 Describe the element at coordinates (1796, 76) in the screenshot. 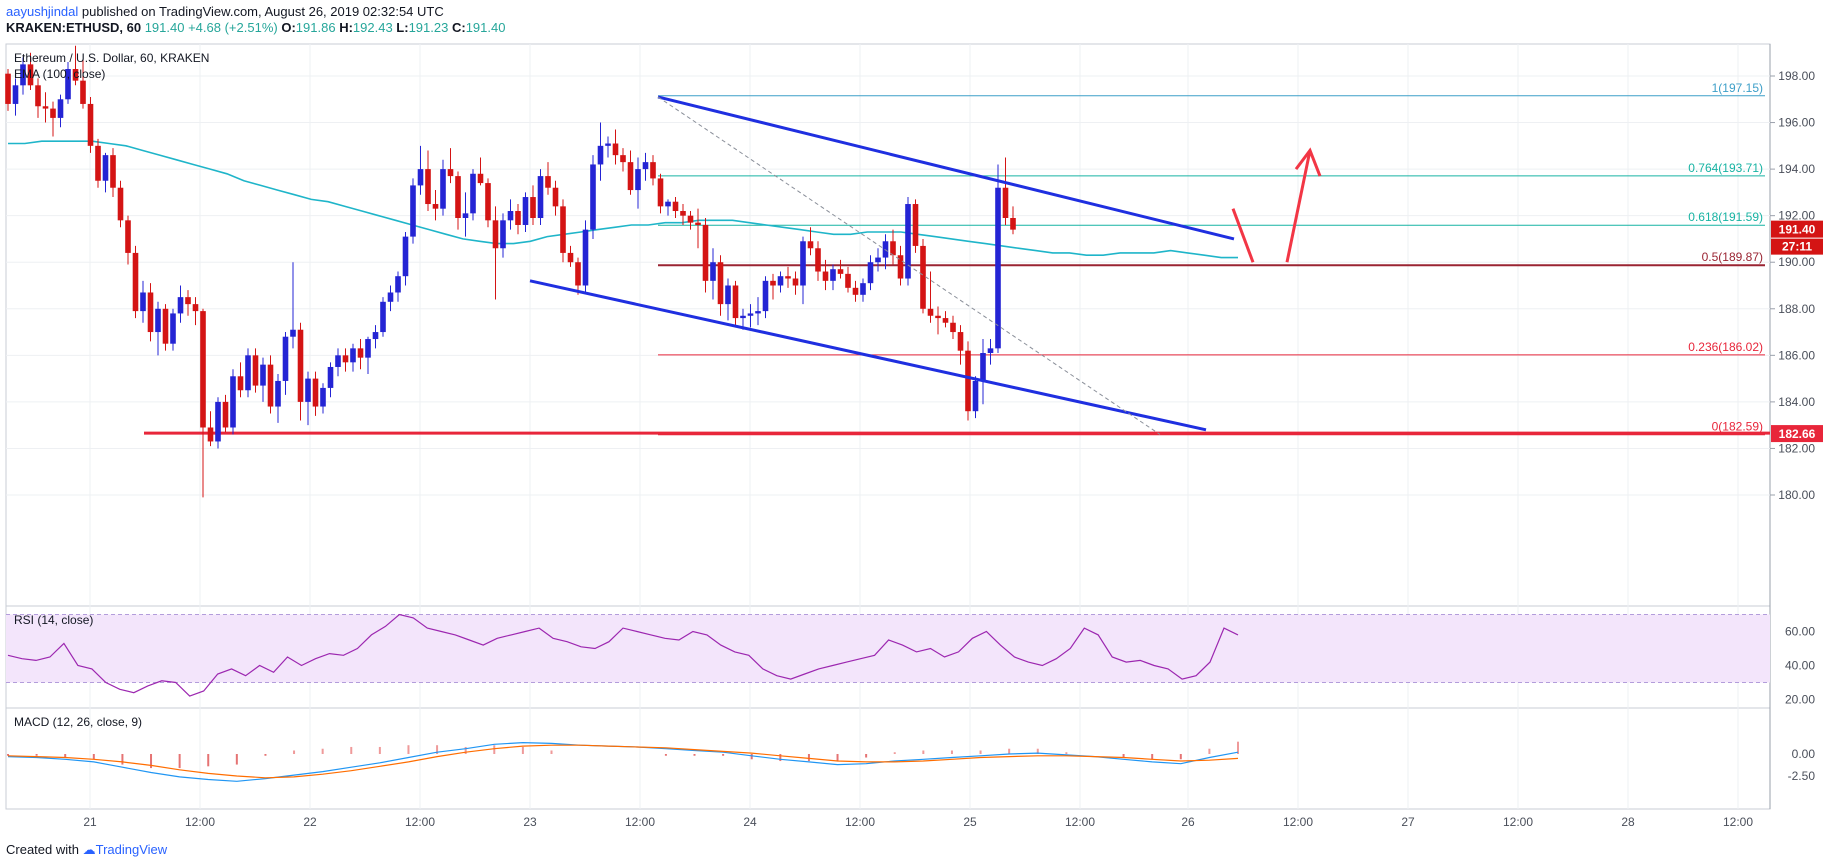

I see `price-tick-label: 198.00` at that location.